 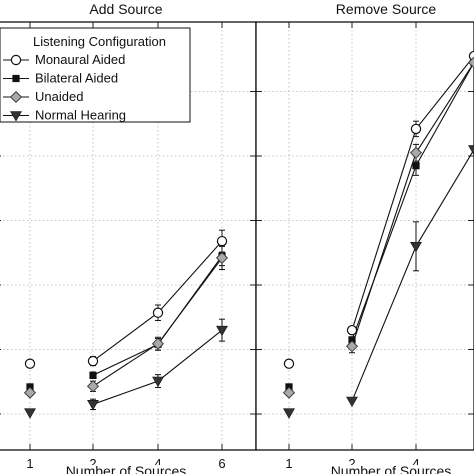 I want to click on legend-entry: Bilateral Aided, so click(x=76, y=78).